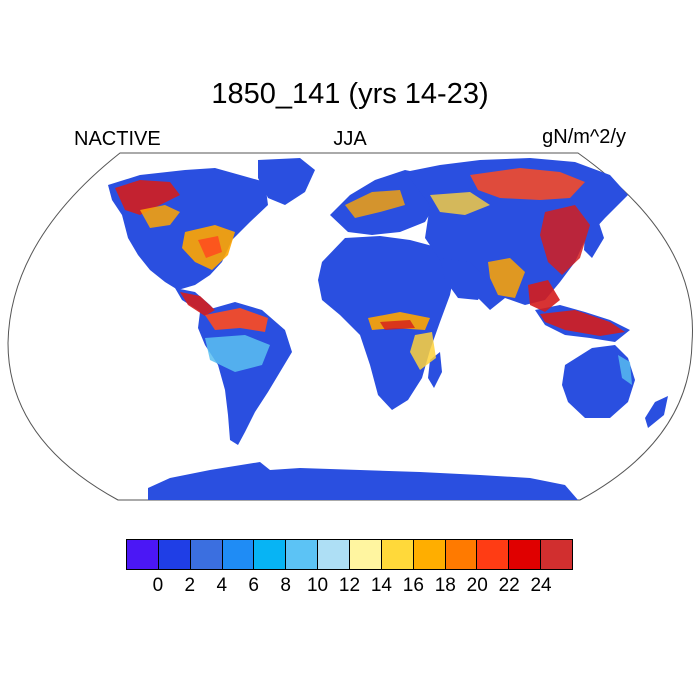  What do you see at coordinates (350, 94) in the screenshot?
I see `plot-title: 1850_141 (yrs 14-23)` at bounding box center [350, 94].